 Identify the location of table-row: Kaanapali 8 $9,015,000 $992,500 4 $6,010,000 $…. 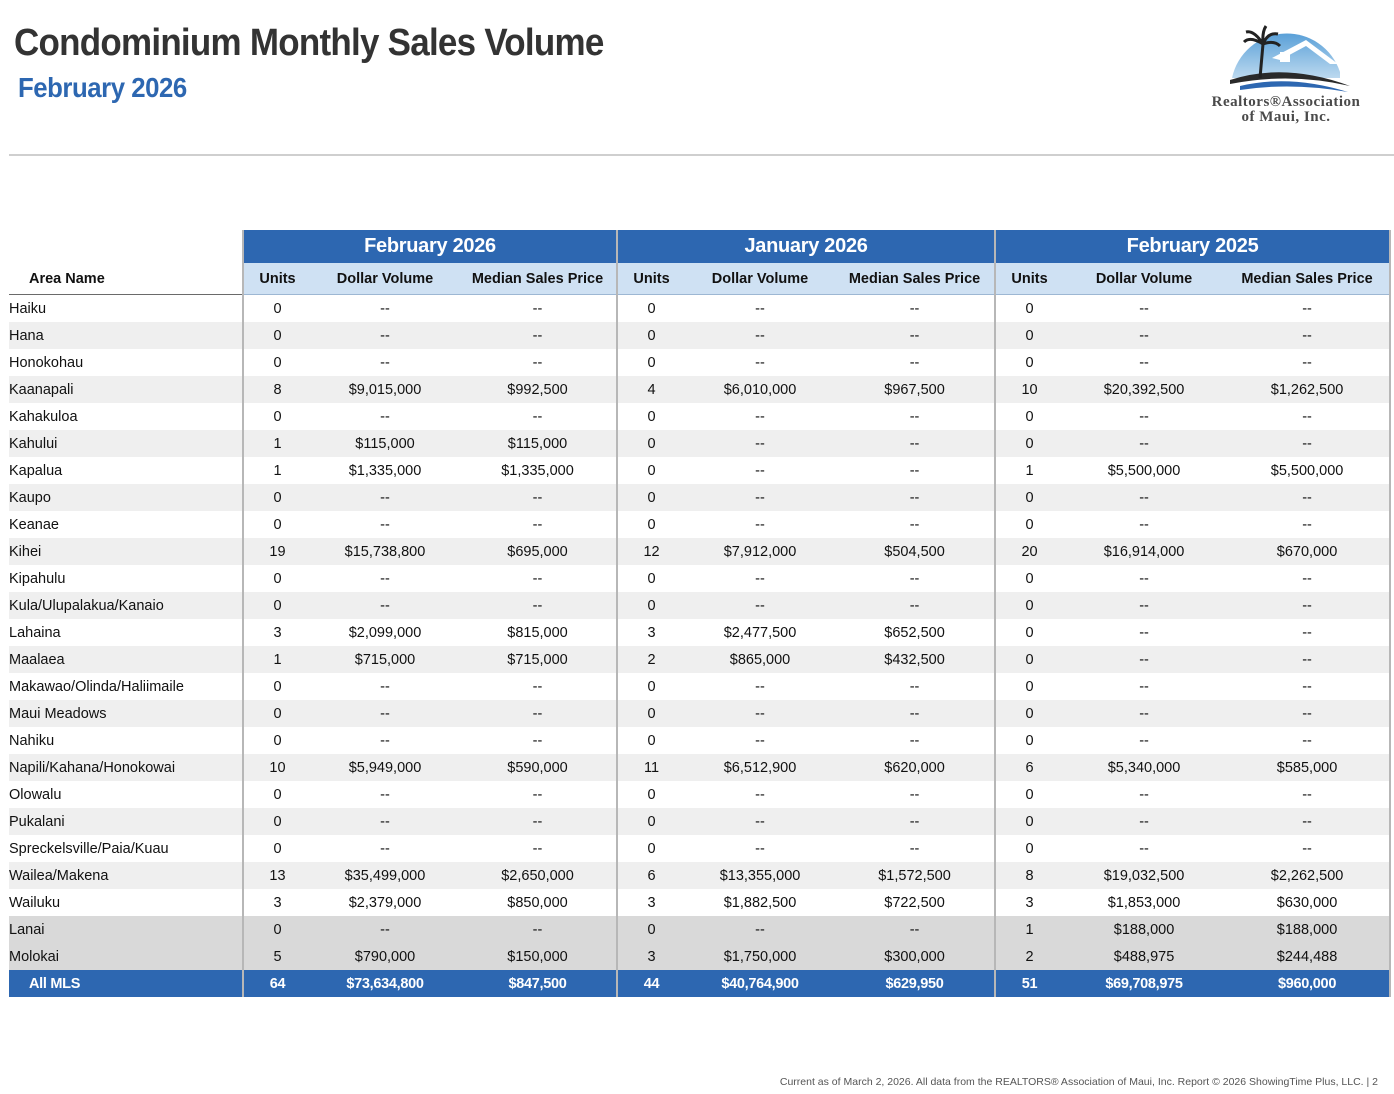
(700, 389).